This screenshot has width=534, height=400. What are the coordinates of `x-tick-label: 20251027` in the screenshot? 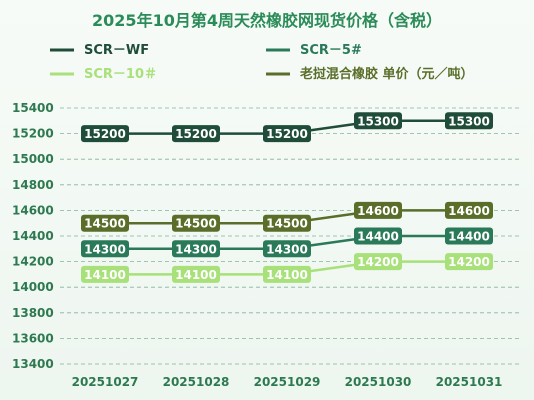 It's located at (105, 382).